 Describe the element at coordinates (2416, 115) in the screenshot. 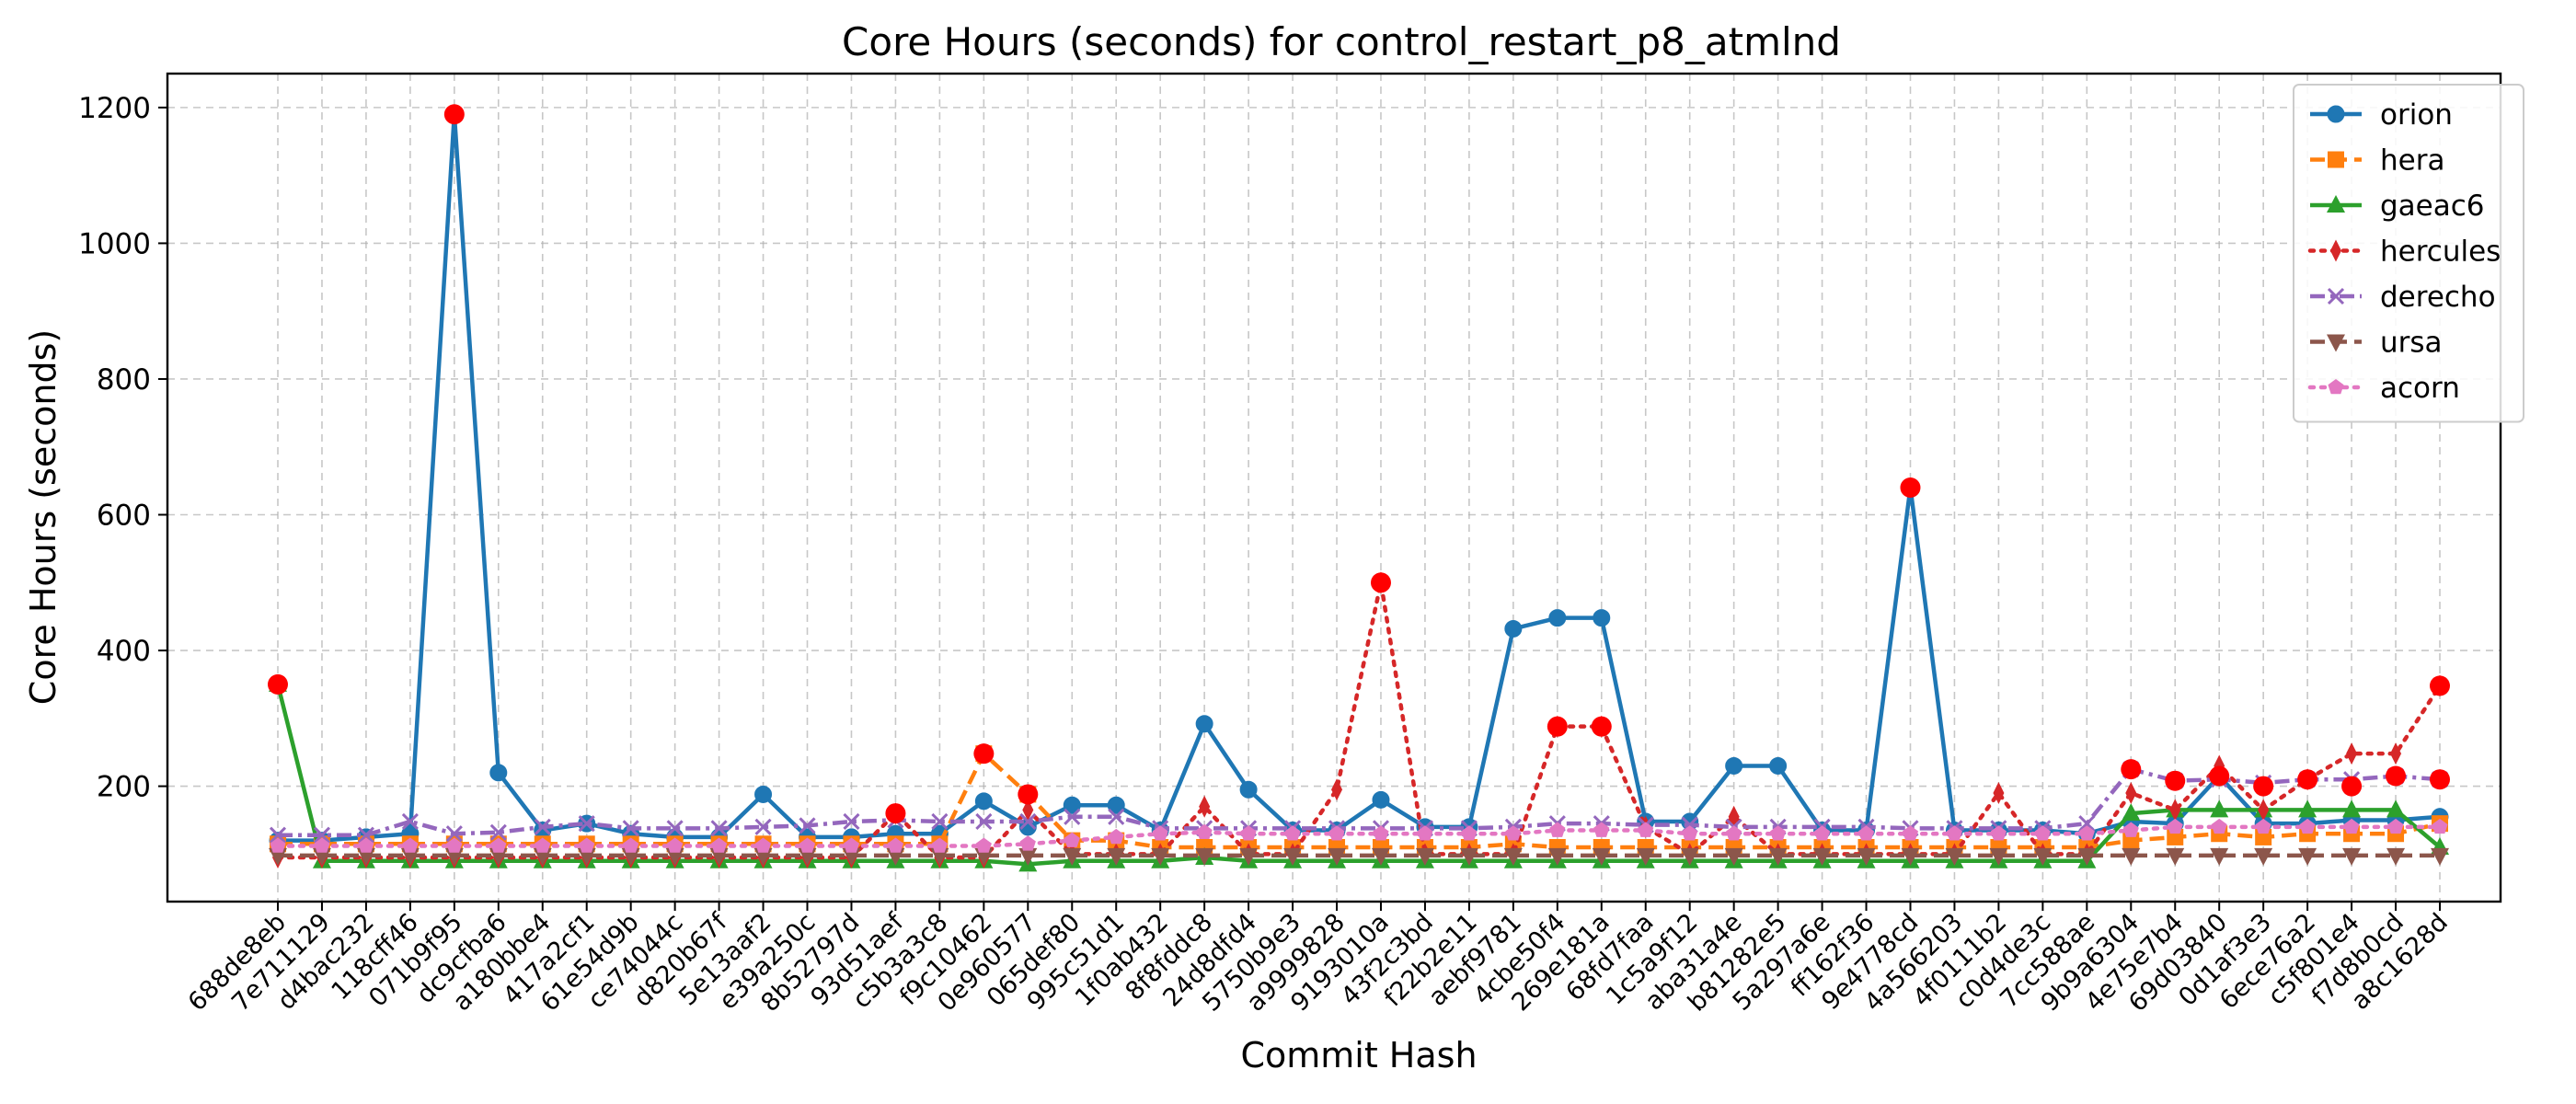

I see `legend-label-orion: orion` at that location.